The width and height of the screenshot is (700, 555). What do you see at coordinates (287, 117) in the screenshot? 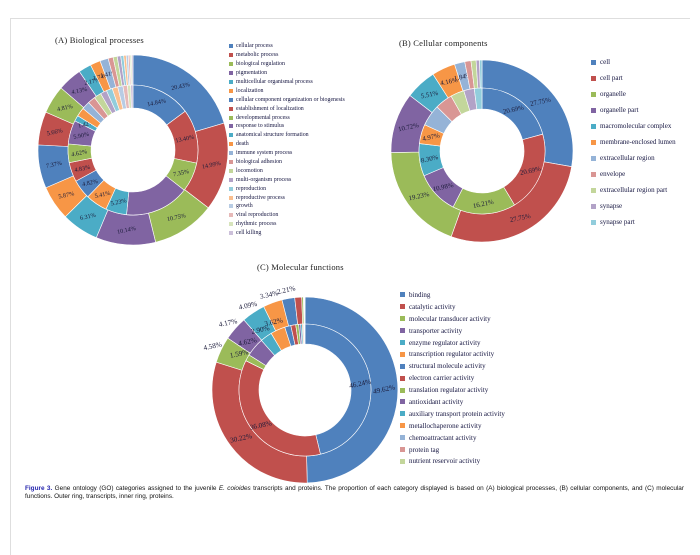
I see `legend-item: developmental process` at bounding box center [287, 117].